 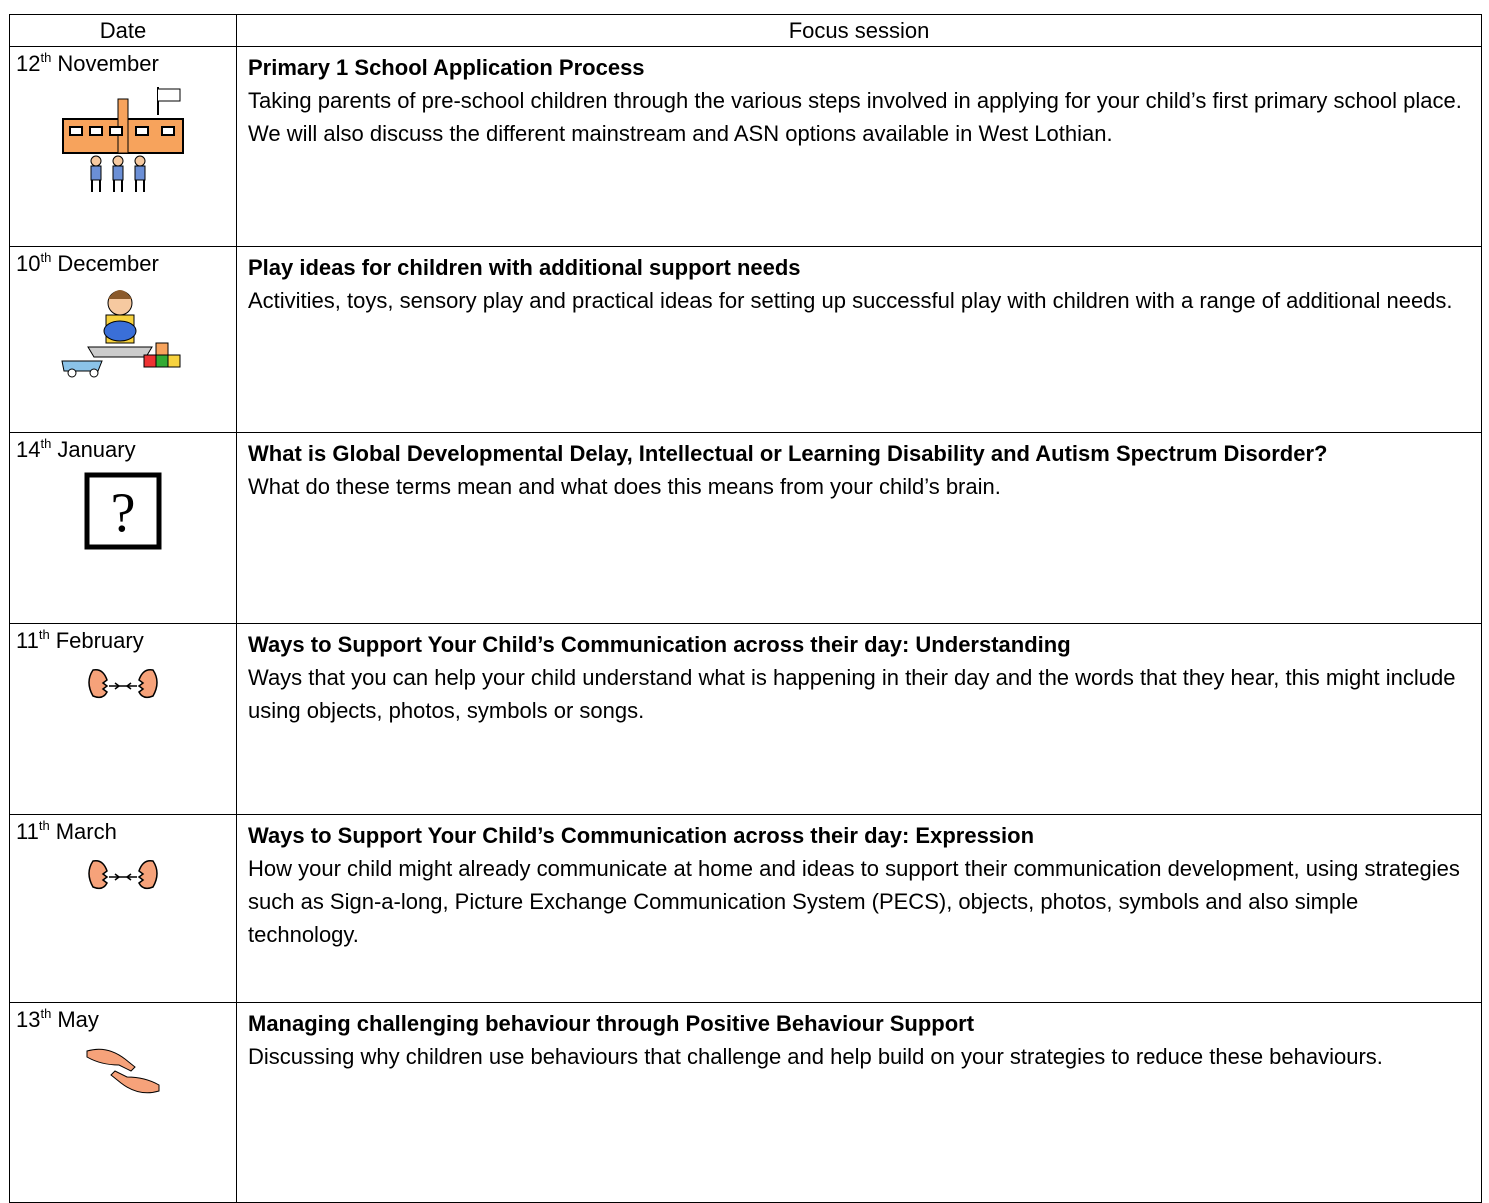 What do you see at coordinates (108, 263) in the screenshot?
I see `month: December` at bounding box center [108, 263].